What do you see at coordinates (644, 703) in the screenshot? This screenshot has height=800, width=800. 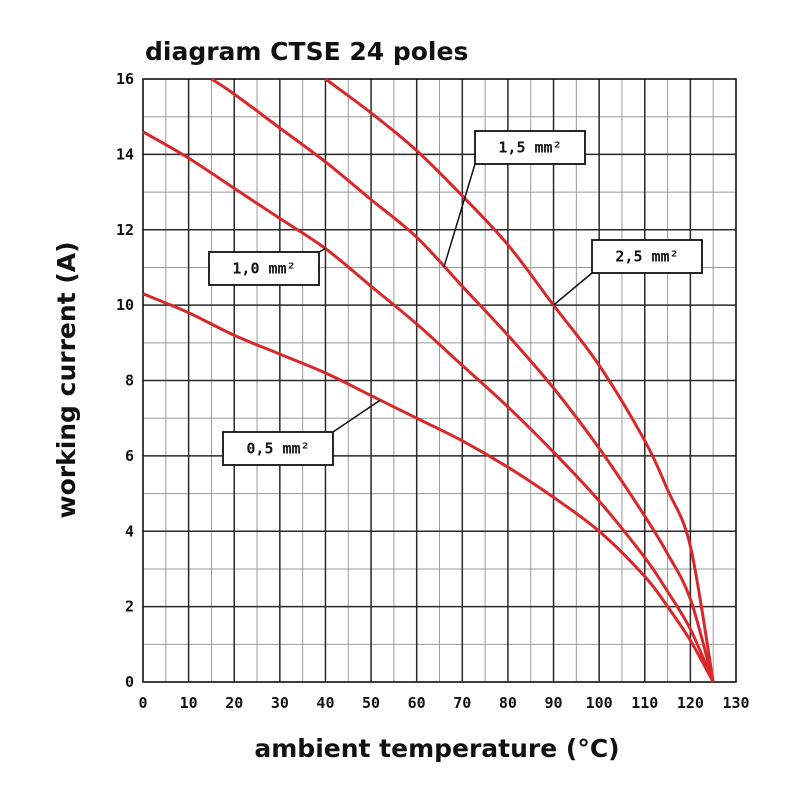 I see `x-tick-label: 110` at bounding box center [644, 703].